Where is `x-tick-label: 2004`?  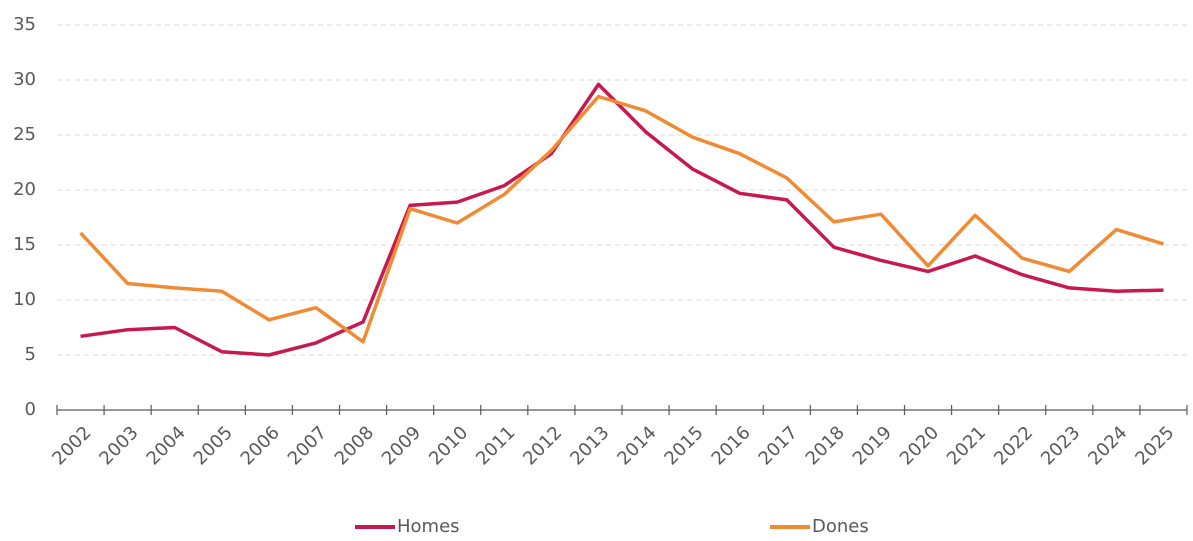
x-tick-label: 2004 is located at coordinates (166, 445).